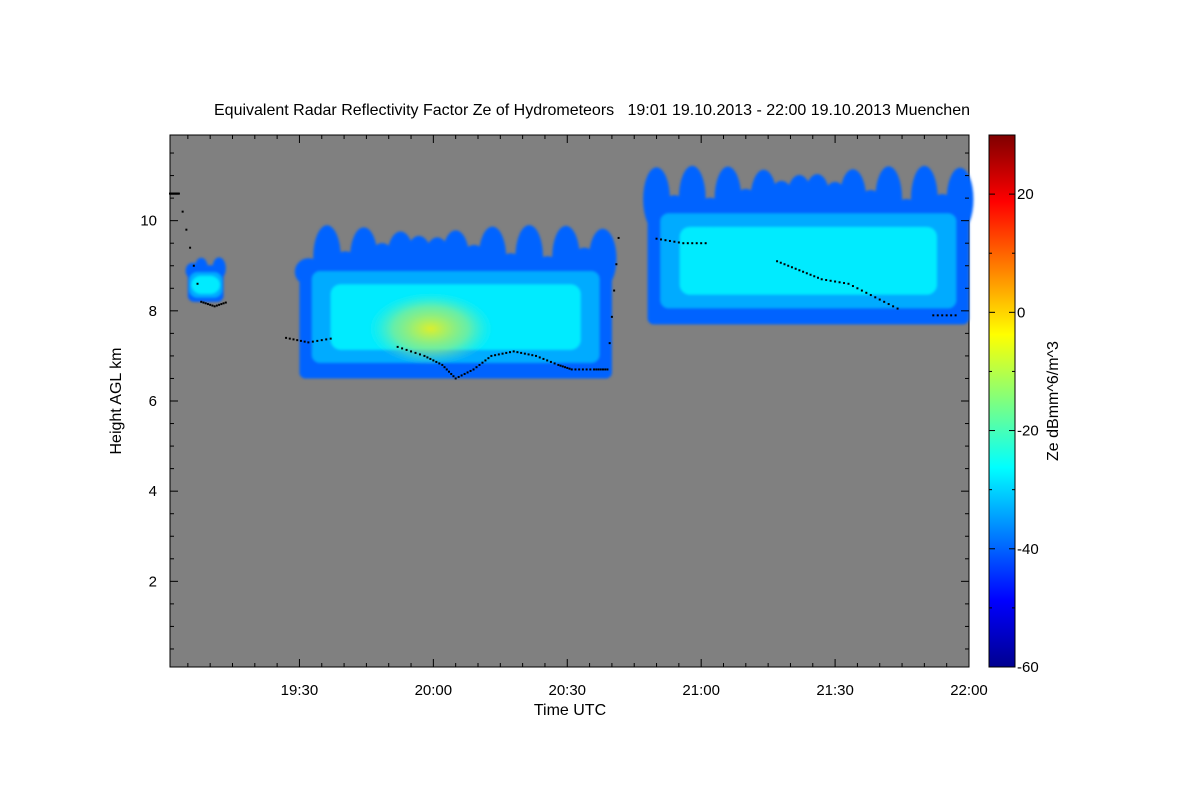  I want to click on y-axis-label: Height AGL km, so click(116, 400).